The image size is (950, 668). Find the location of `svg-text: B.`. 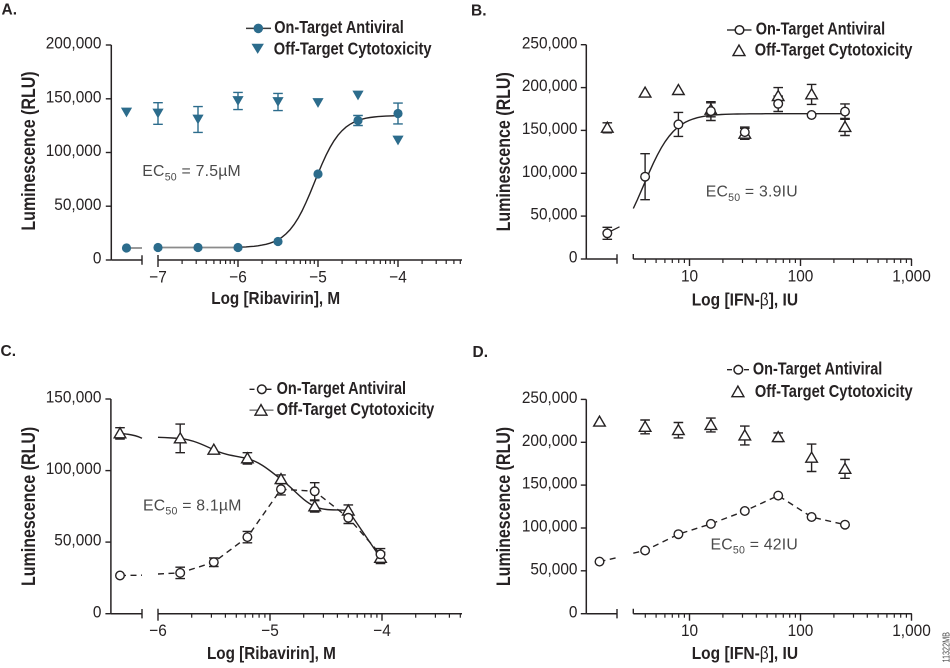

svg-text: B. is located at coordinates (479, 11).